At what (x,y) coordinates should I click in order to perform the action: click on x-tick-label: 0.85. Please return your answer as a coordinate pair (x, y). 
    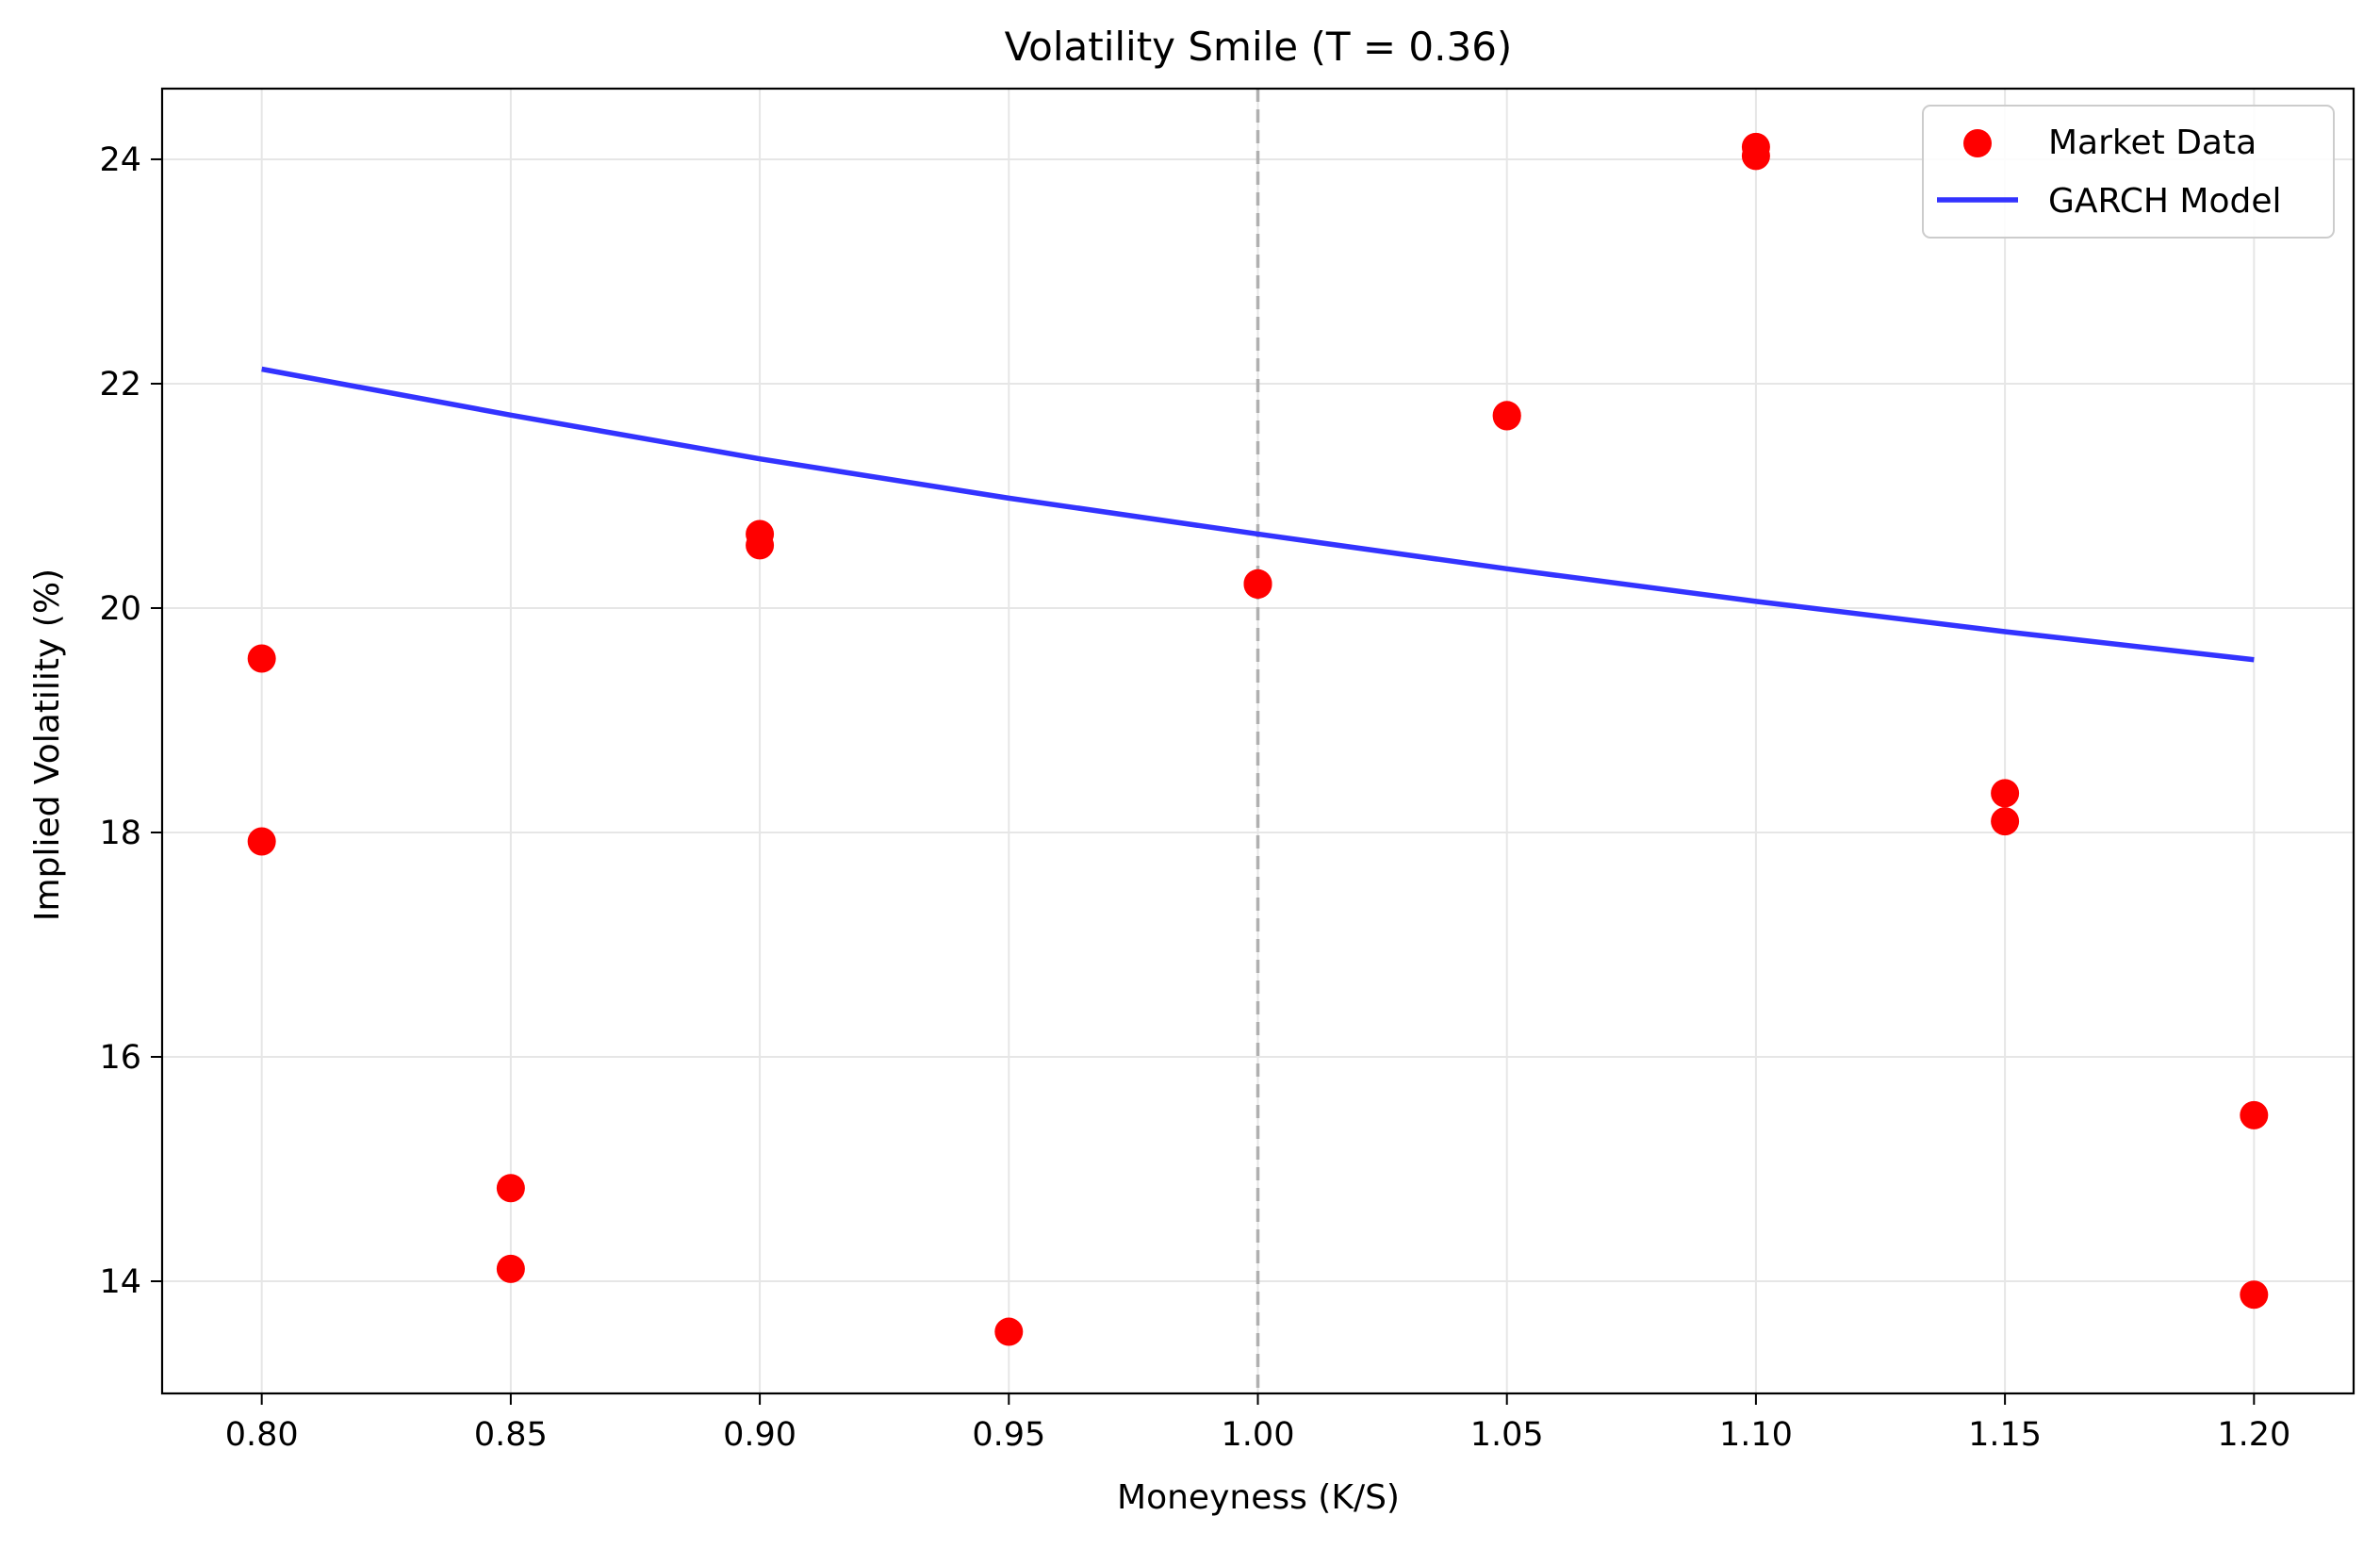
    Looking at the image, I should click on (511, 1435).